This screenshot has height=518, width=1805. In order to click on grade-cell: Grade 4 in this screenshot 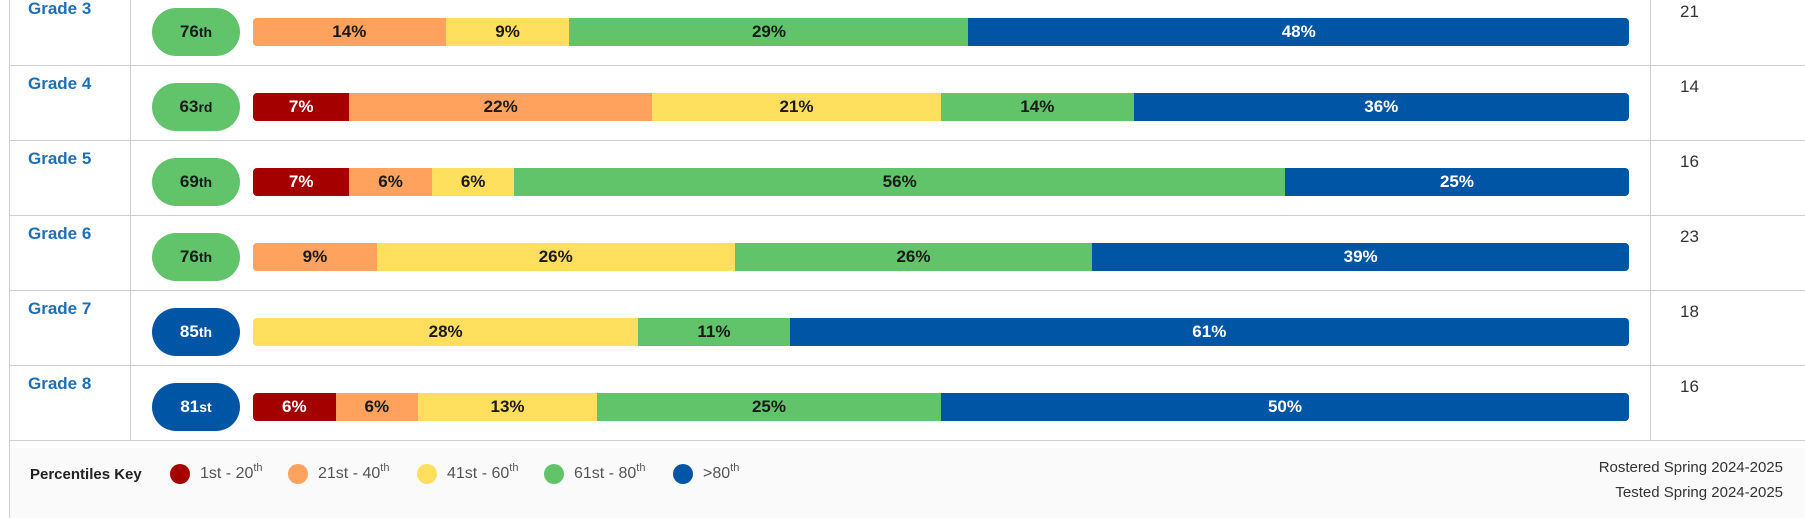, I will do `click(70, 103)`.